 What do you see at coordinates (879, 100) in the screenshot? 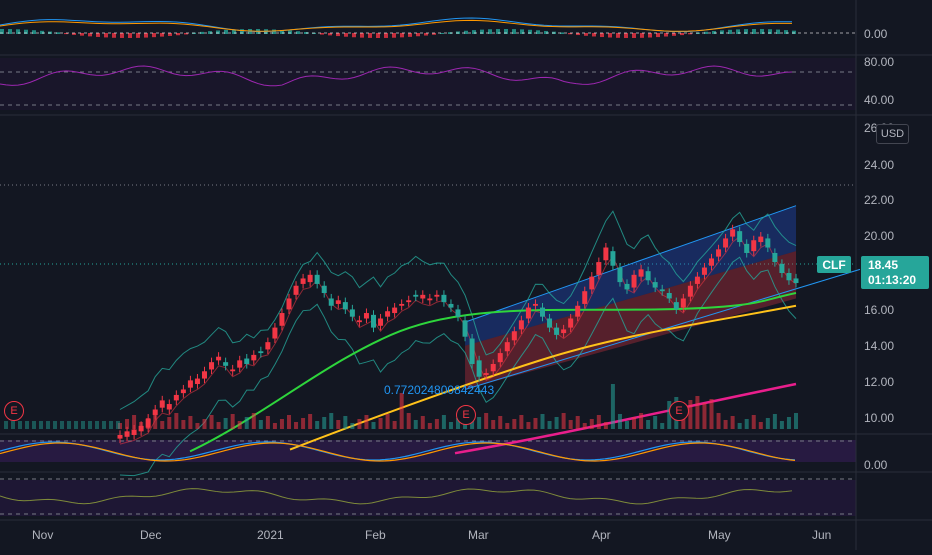
I see `rsi-tick-label: 40.00` at bounding box center [879, 100].